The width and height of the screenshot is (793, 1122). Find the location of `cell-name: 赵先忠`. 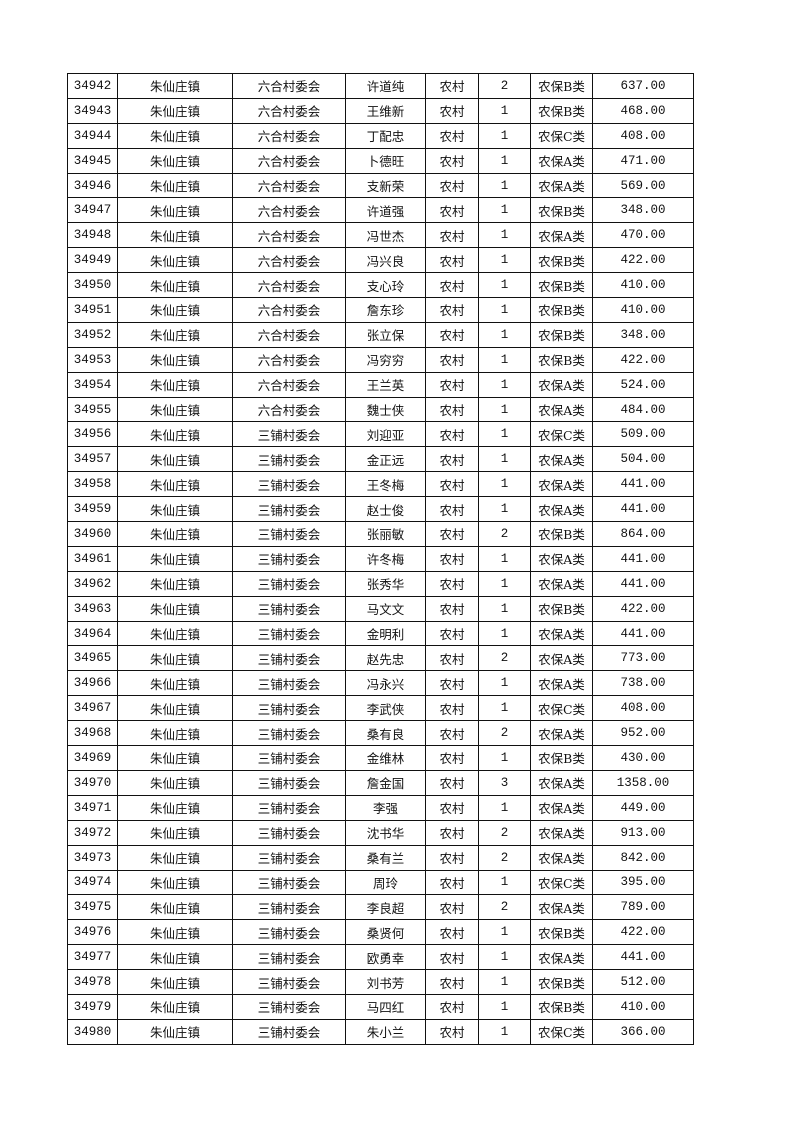

cell-name: 赵先忠 is located at coordinates (385, 658).